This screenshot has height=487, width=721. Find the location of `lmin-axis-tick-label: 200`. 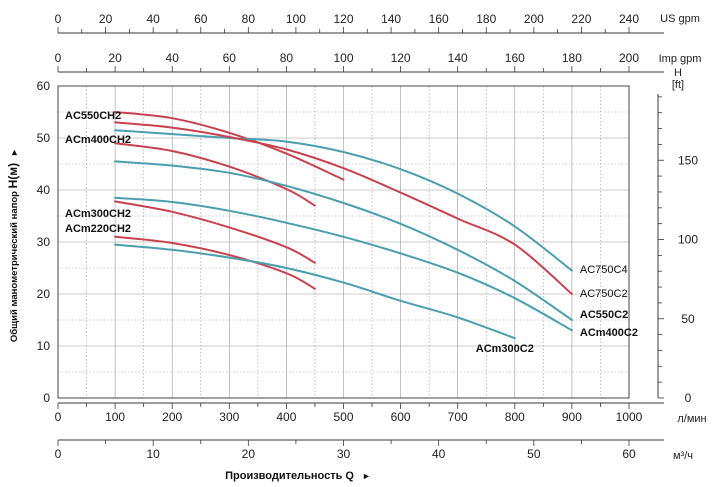

lmin-axis-tick-label: 200 is located at coordinates (172, 417).